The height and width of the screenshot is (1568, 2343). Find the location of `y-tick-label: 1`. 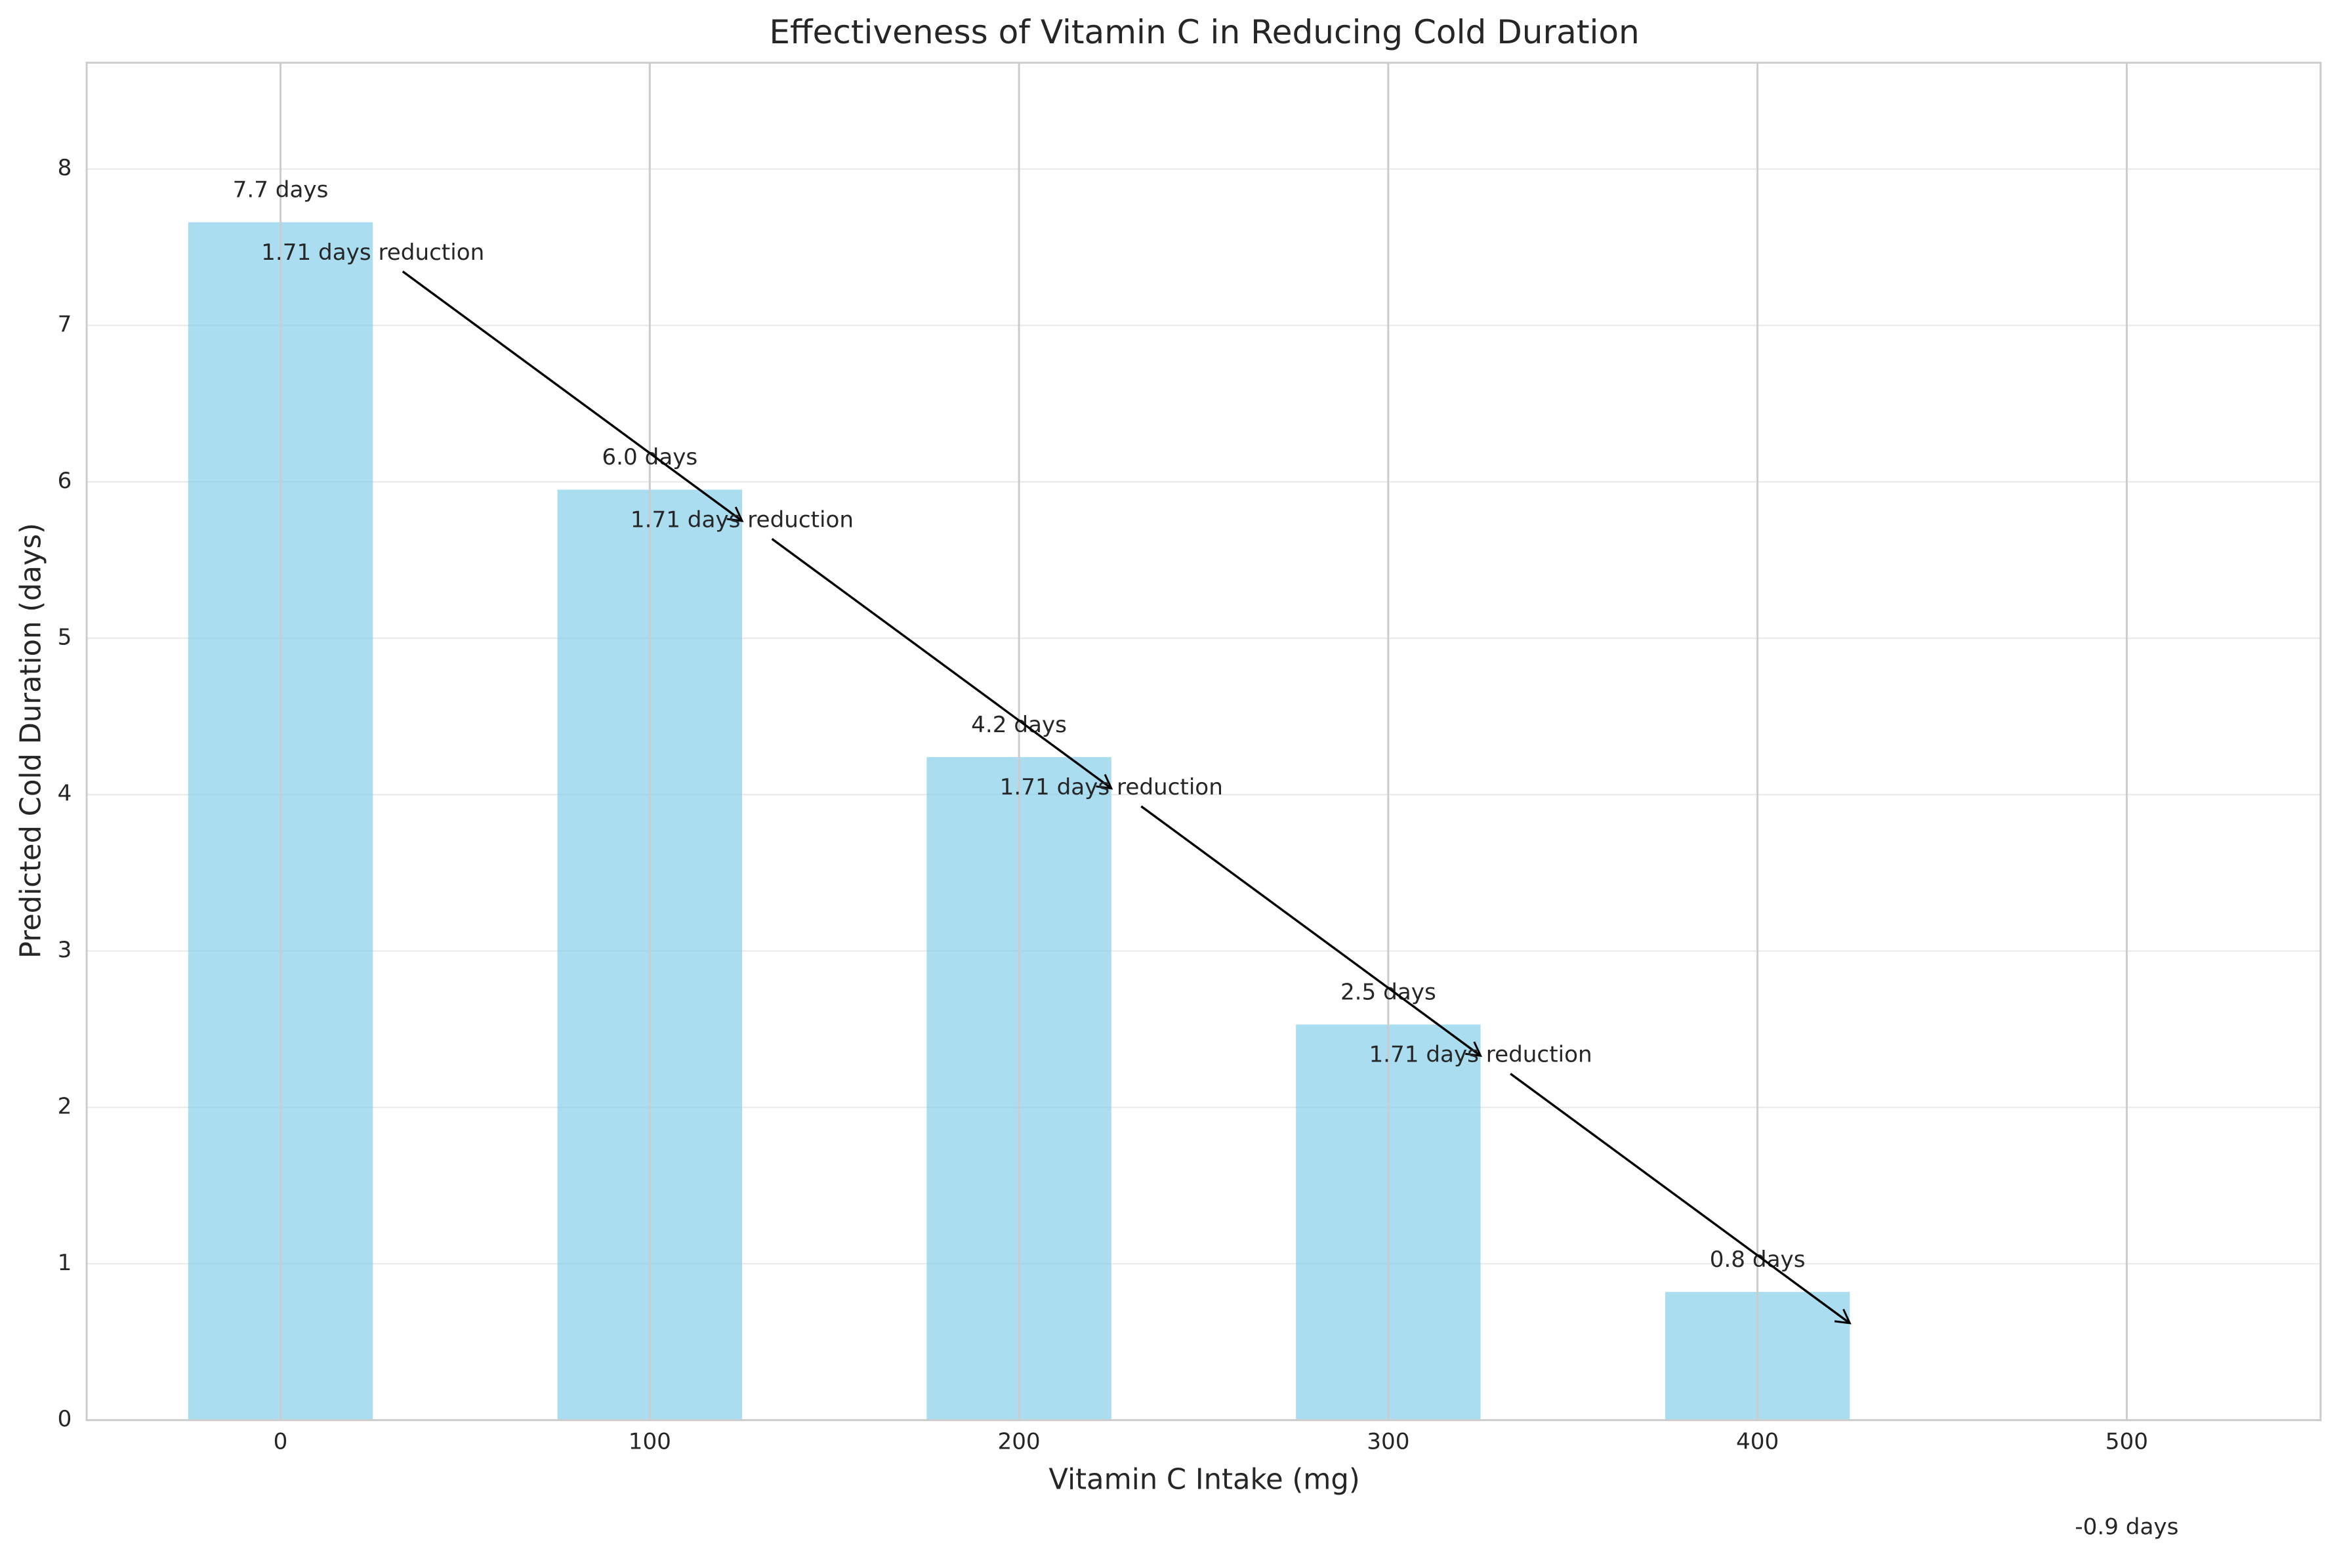

y-tick-label: 1 is located at coordinates (65, 1263).